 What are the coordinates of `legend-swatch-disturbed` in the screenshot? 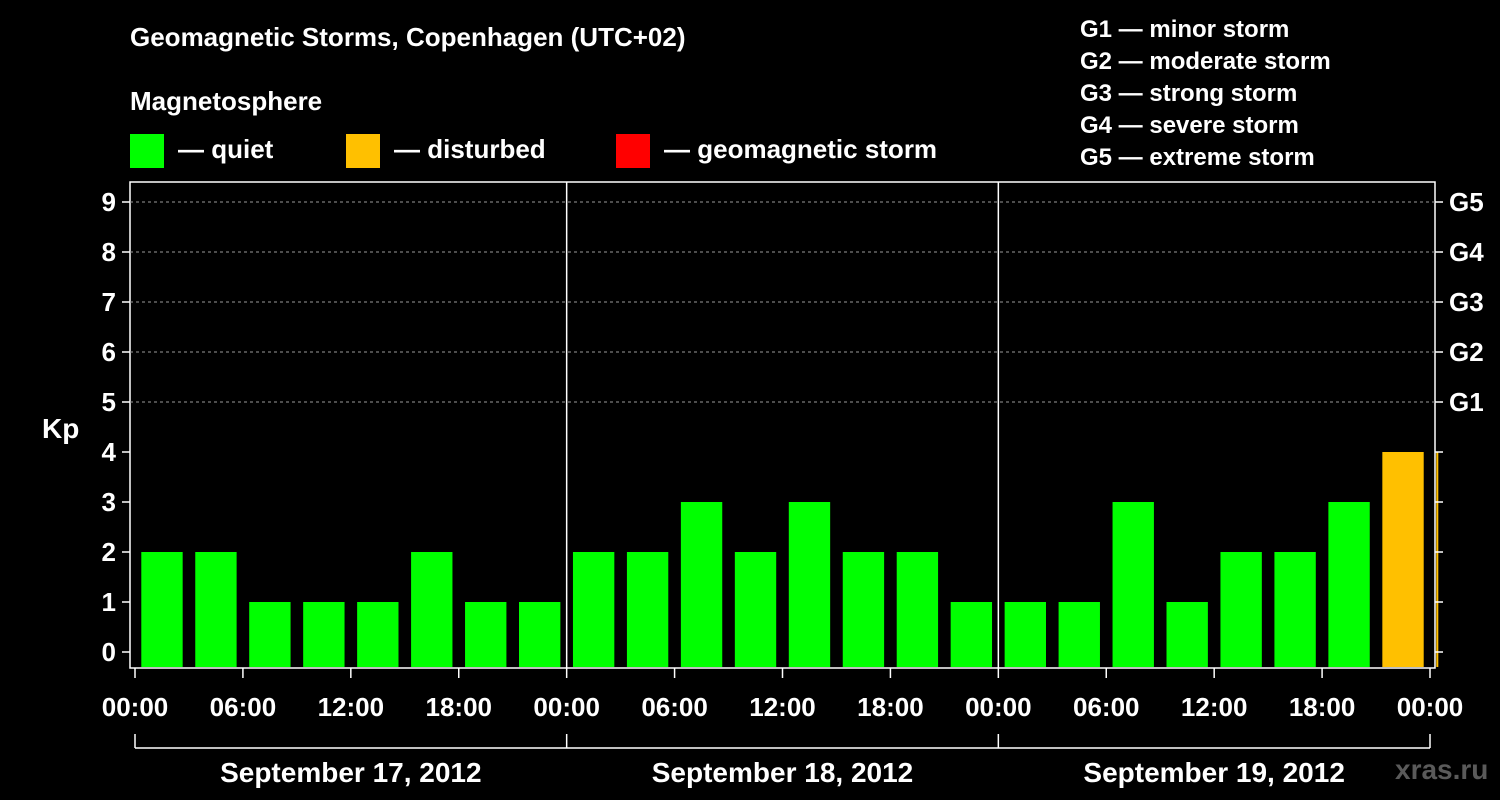 It's located at (363, 151).